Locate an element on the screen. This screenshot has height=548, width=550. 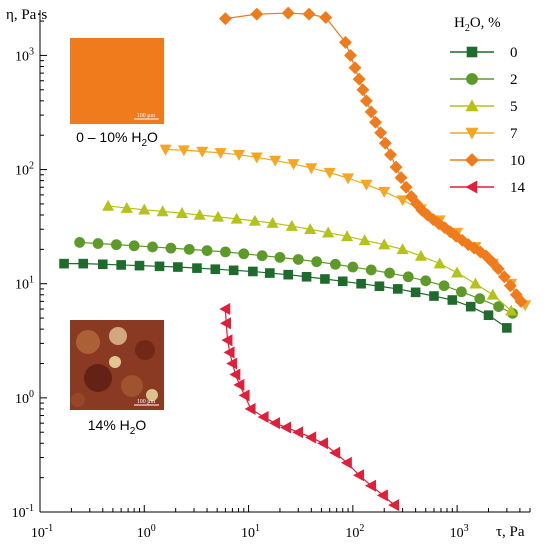
x-tick-label: 102 is located at coordinates (354, 532).